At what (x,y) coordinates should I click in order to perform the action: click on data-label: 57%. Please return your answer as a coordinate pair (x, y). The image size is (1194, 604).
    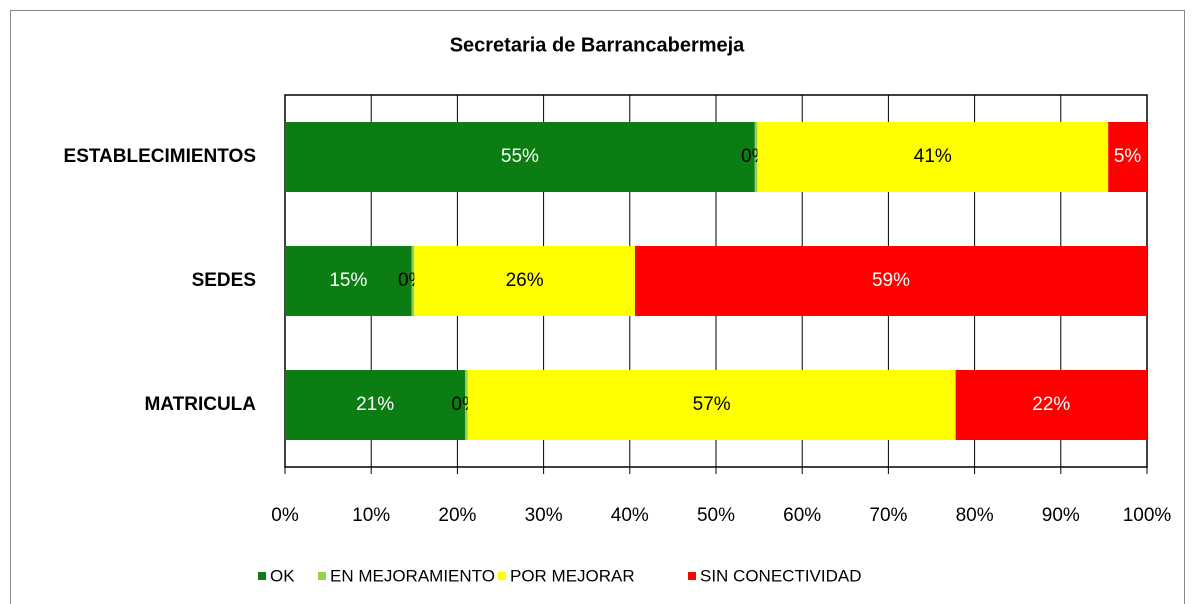
    Looking at the image, I should click on (712, 404).